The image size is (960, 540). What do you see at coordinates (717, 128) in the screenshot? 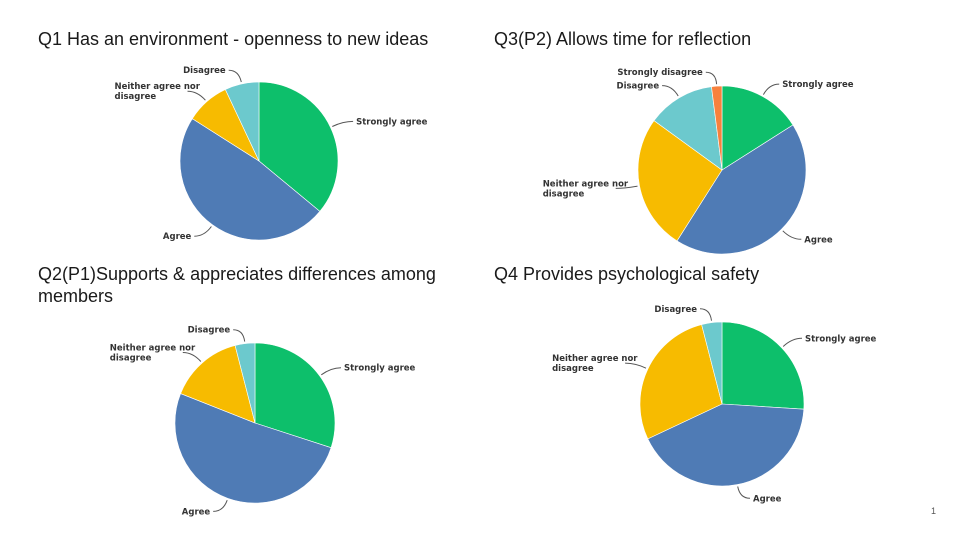
I see `pie-slice-strongly-disagree` at bounding box center [717, 128].